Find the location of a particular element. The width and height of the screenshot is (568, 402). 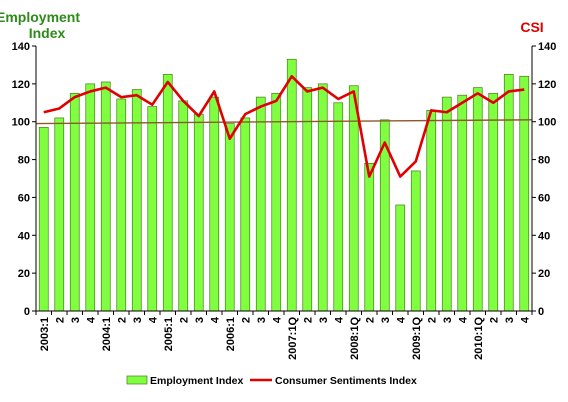

y-tick-label-right: 120 is located at coordinates (547, 85).